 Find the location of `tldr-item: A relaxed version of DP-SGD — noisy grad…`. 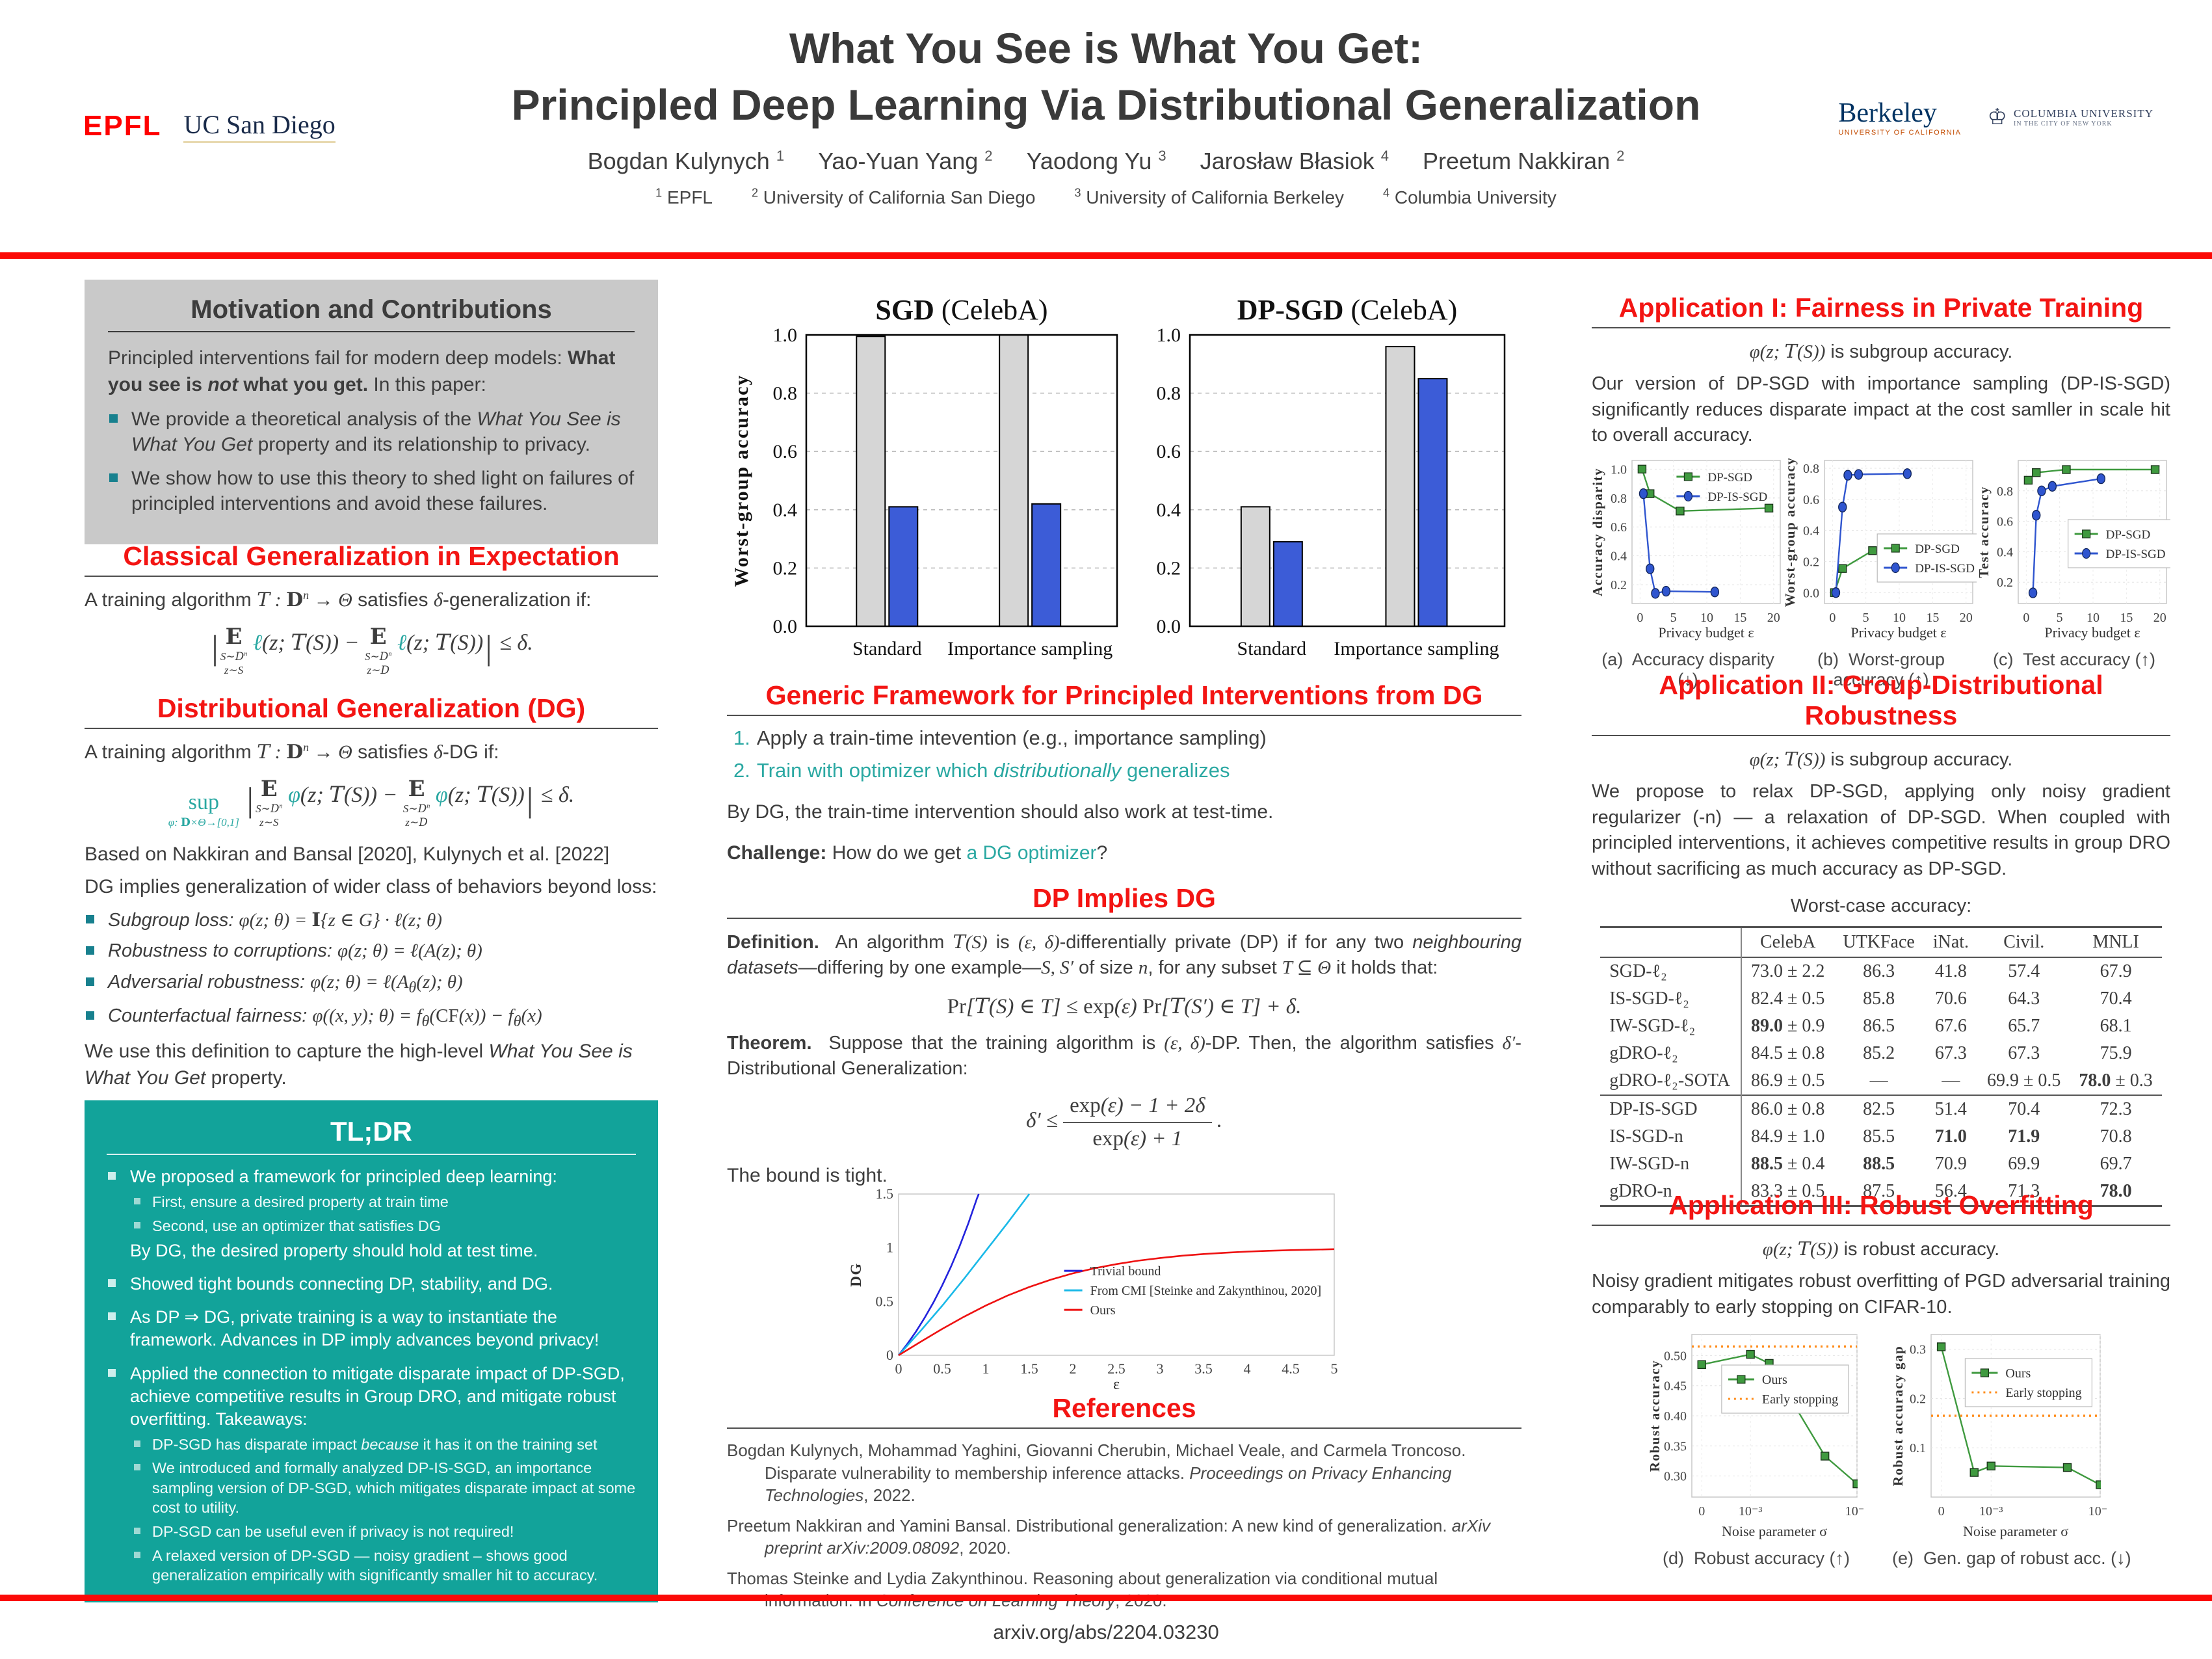

tldr-item: A relaxed version of DP-SGD — noisy grad… is located at coordinates (385, 1566).